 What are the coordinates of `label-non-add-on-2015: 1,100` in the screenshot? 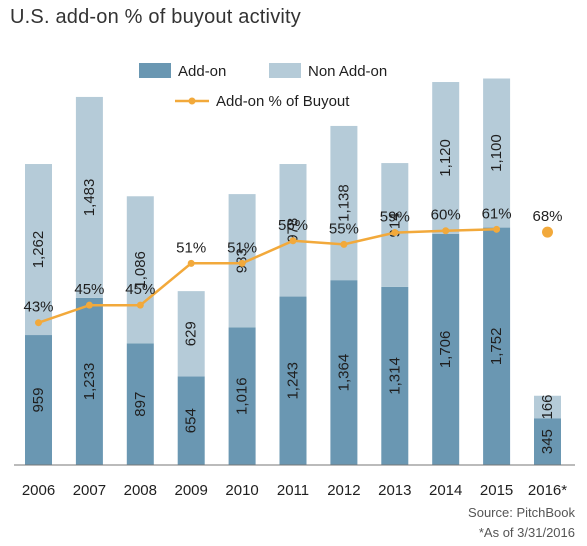 It's located at (496, 153).